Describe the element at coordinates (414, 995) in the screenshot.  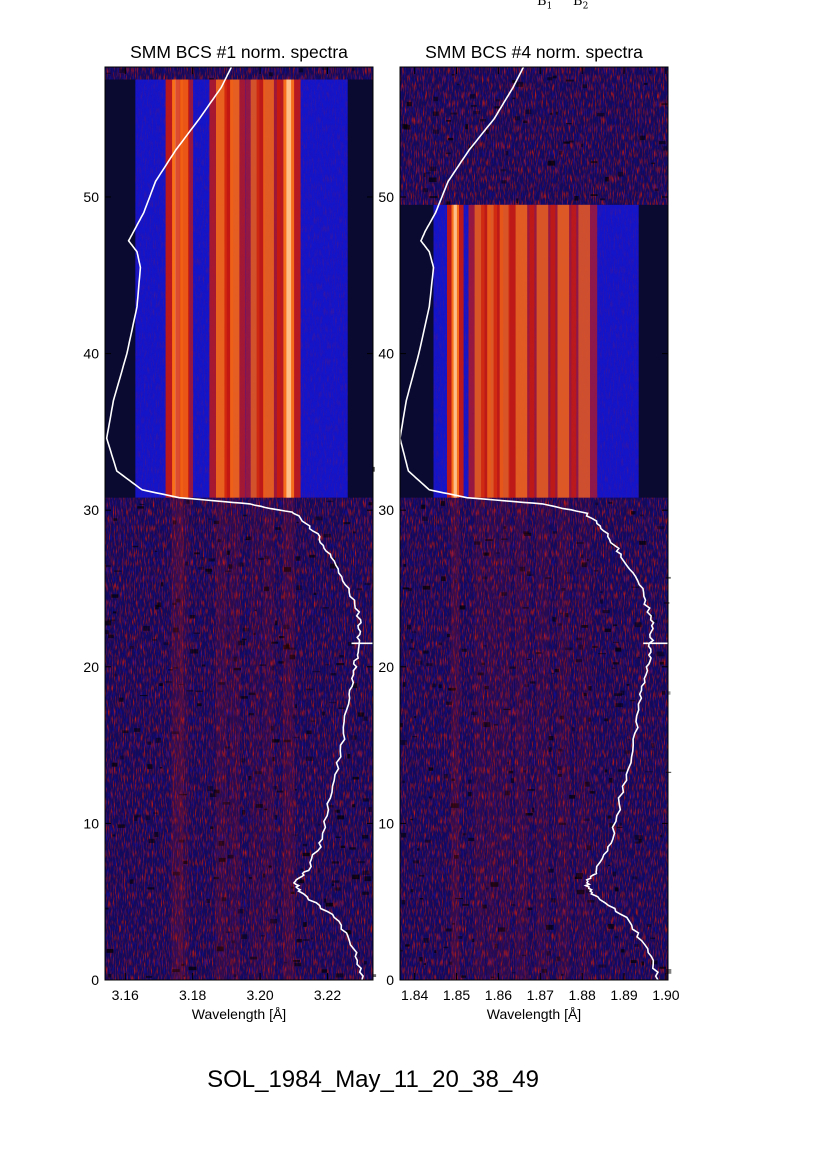
I see `x-tick-label: 1.84` at that location.